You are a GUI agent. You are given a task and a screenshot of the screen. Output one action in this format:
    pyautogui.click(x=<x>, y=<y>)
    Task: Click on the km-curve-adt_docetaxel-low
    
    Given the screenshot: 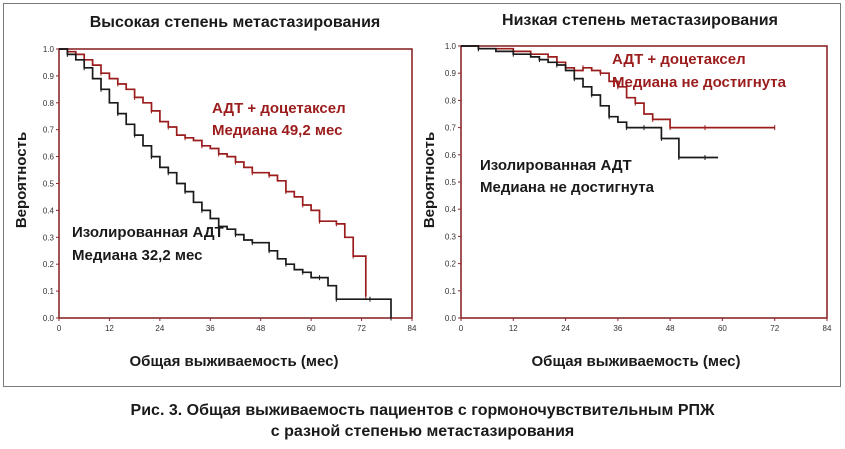 What is the action you would take?
    pyautogui.click(x=618, y=87)
    